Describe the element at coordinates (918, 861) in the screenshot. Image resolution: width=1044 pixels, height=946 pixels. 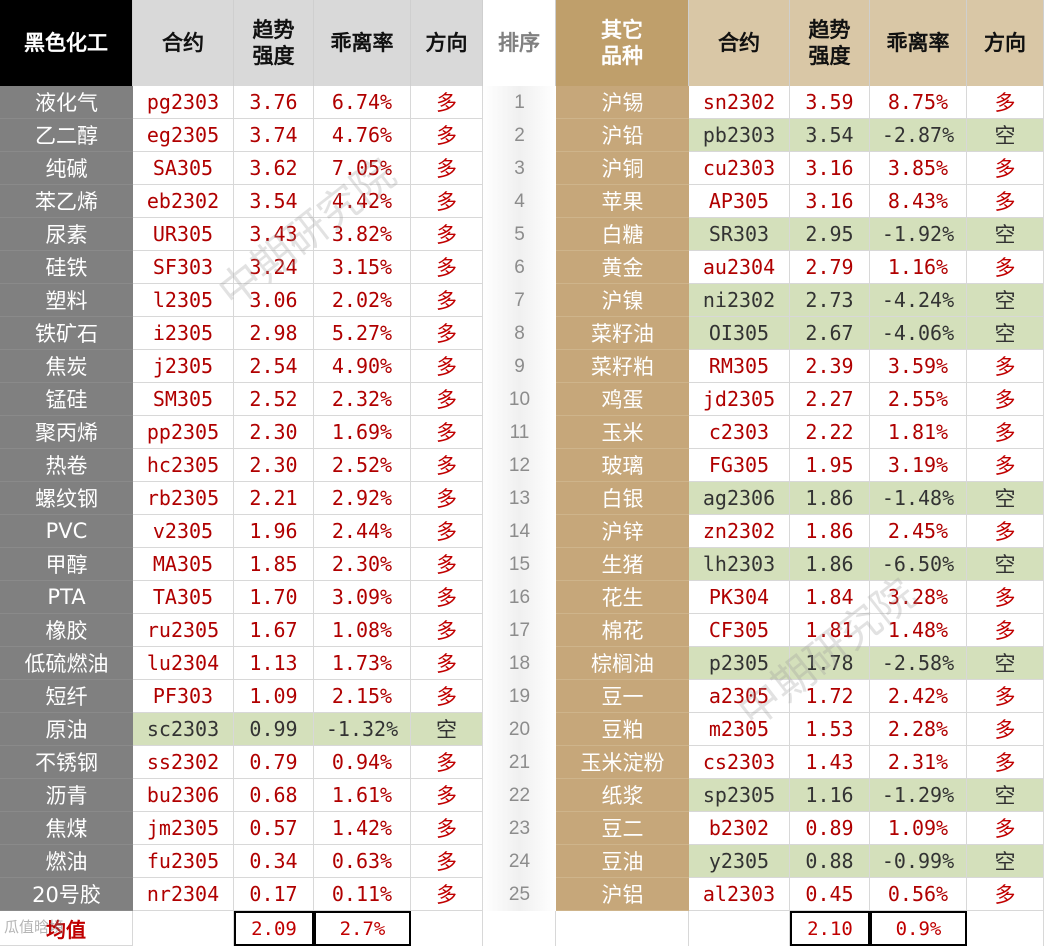
I see `right-row-deviation: -0.99%` at that location.